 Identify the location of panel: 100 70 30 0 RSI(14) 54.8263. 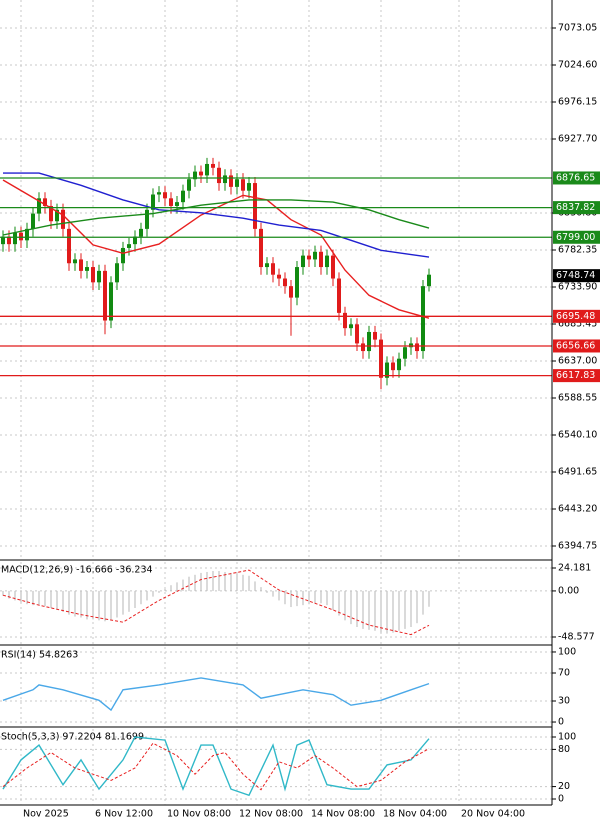
(288, 687).